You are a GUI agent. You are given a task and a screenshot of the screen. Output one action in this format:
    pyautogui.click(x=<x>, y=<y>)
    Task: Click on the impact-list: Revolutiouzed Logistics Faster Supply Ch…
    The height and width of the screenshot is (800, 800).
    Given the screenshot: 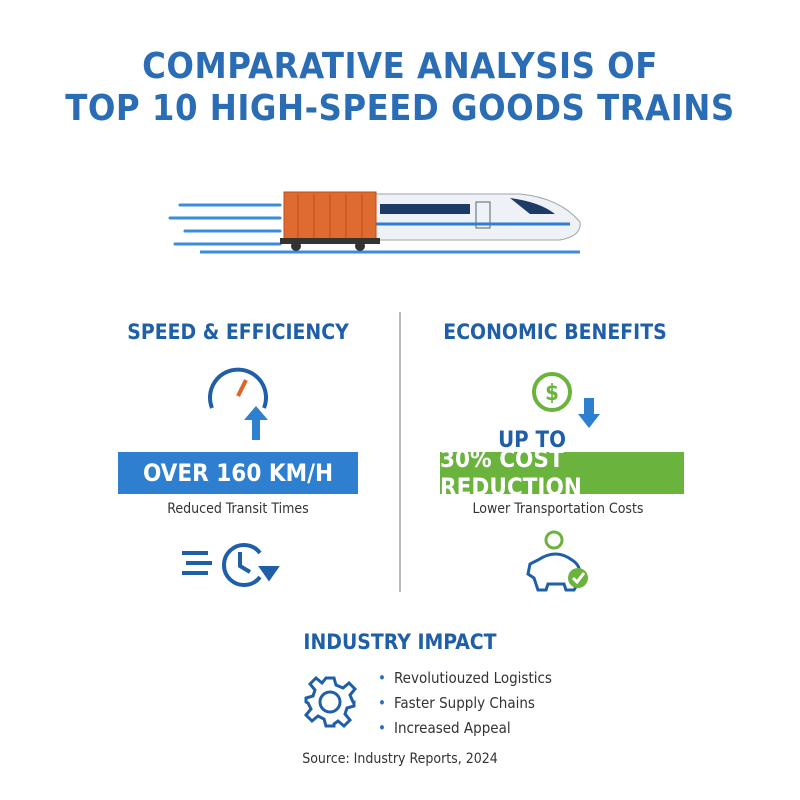 What is the action you would take?
    pyautogui.click(x=465, y=703)
    